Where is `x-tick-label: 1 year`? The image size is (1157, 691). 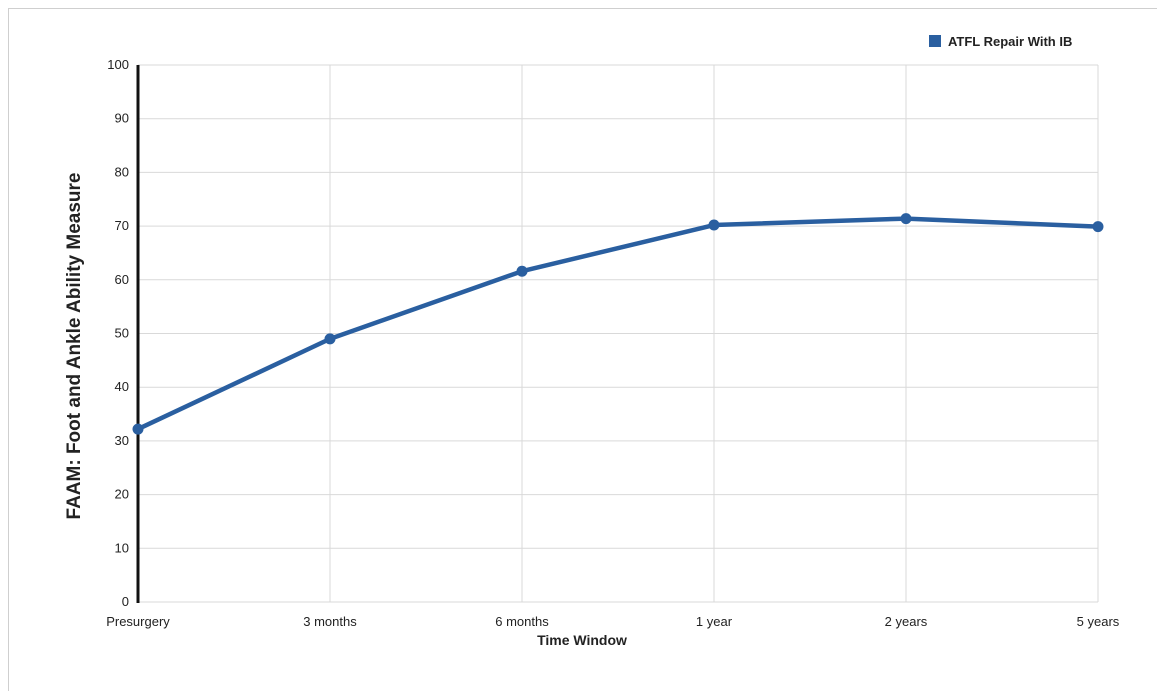
x-tick-label: 1 year is located at coordinates (714, 621).